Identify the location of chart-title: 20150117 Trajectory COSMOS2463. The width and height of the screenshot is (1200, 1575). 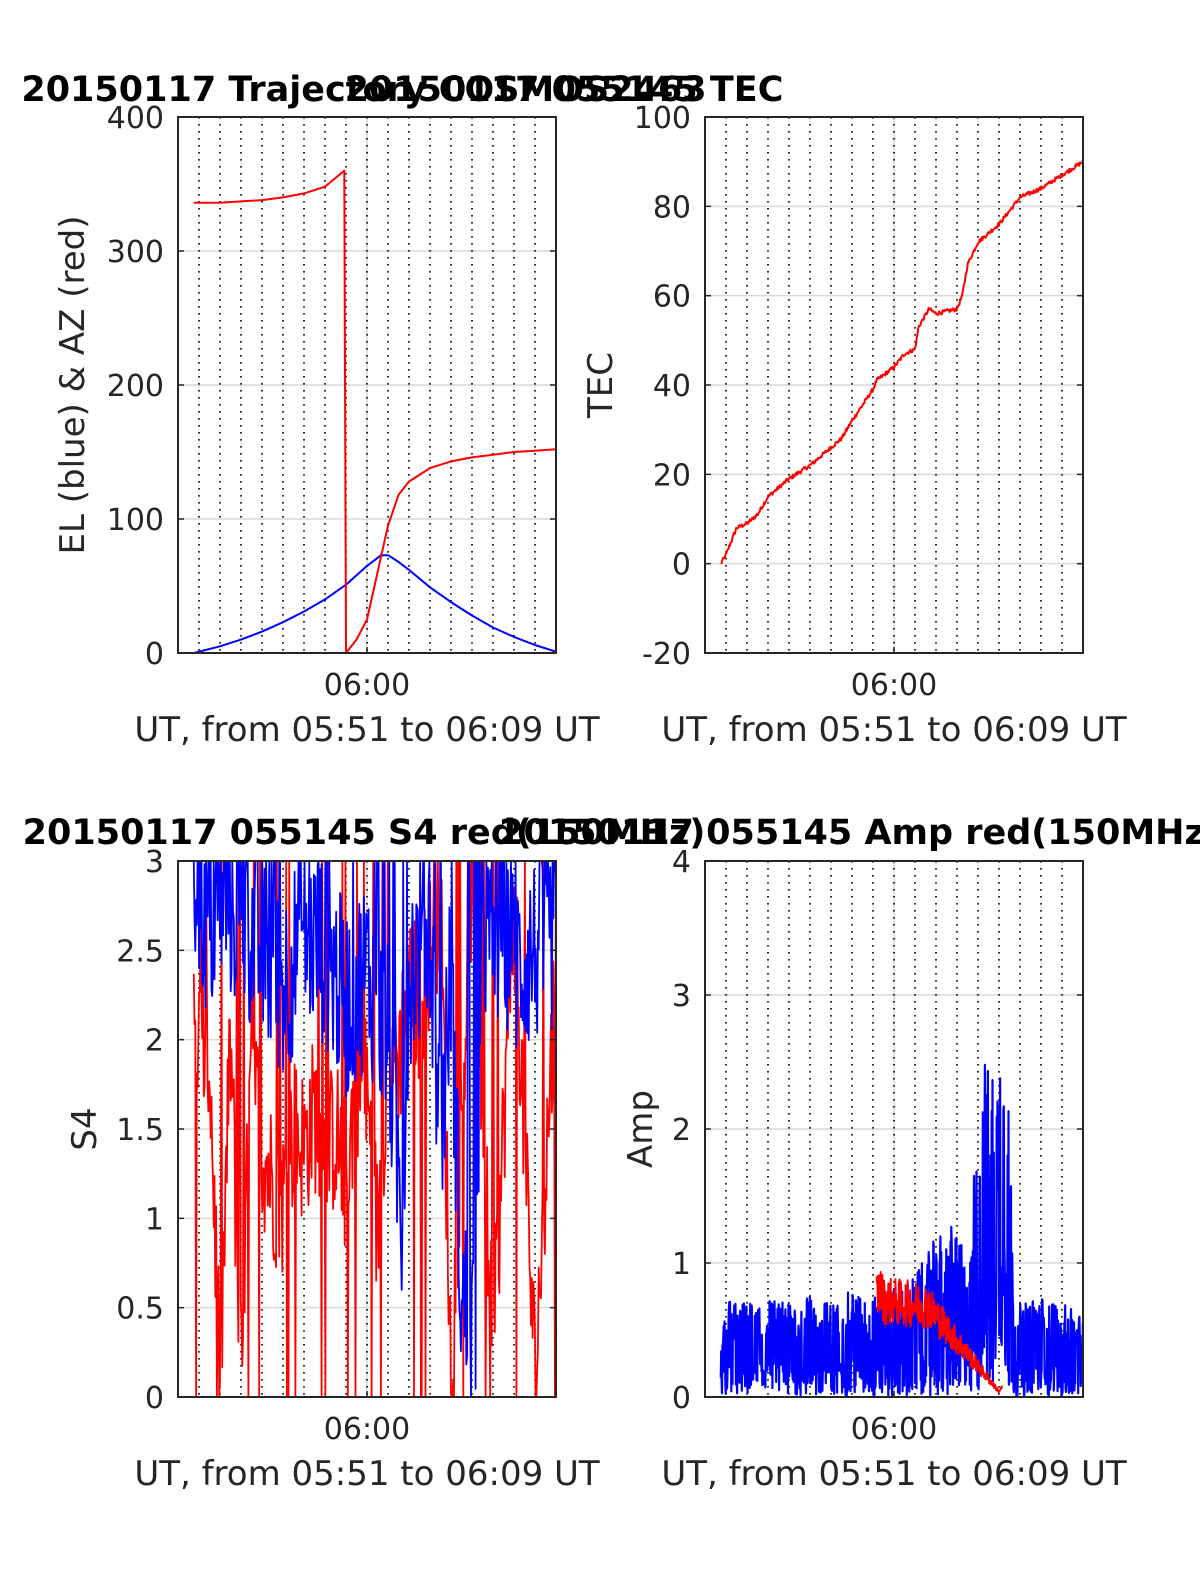
(363, 90).